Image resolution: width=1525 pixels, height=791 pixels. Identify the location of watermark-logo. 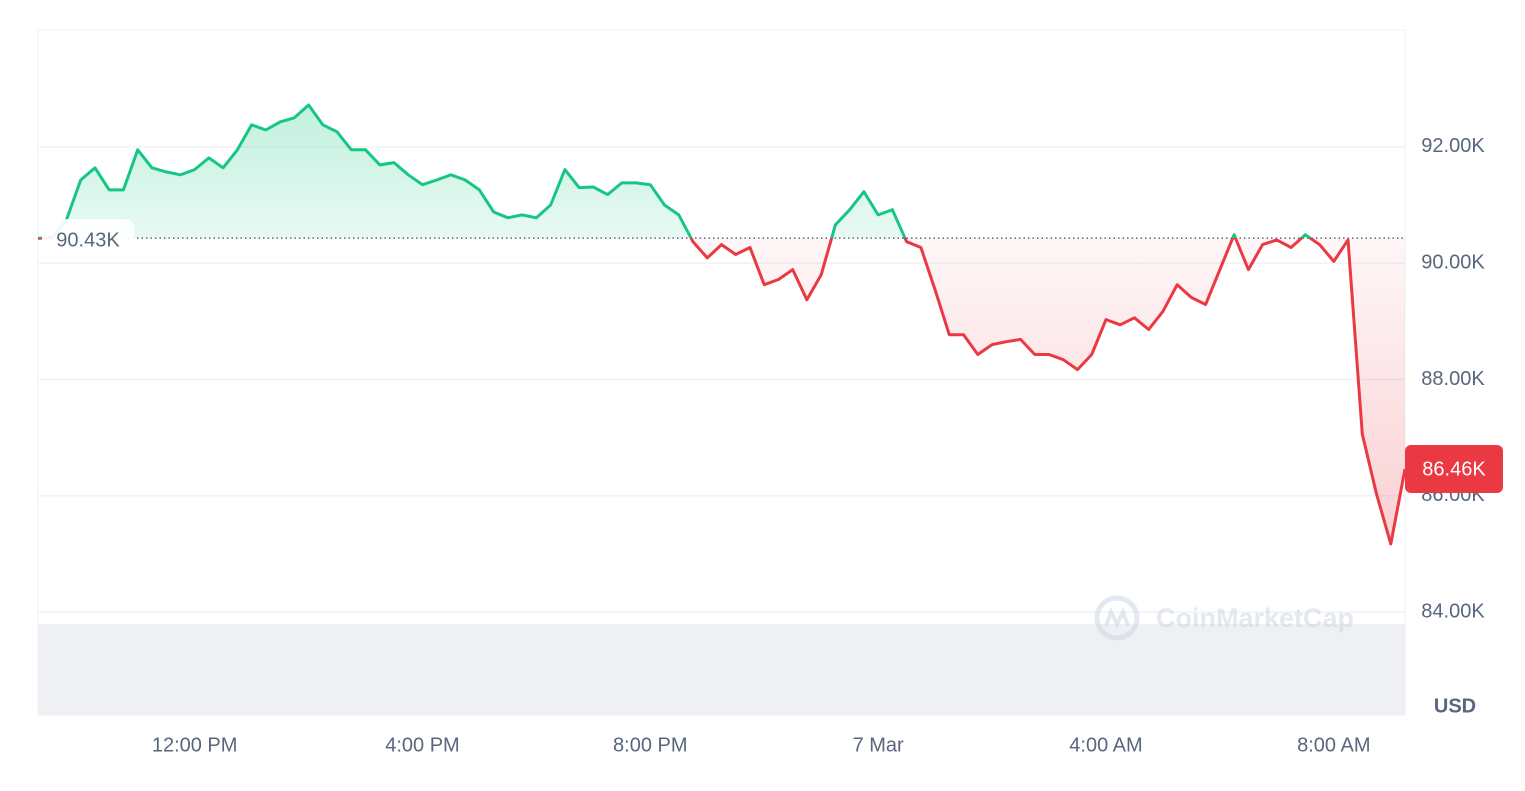
(1117, 618).